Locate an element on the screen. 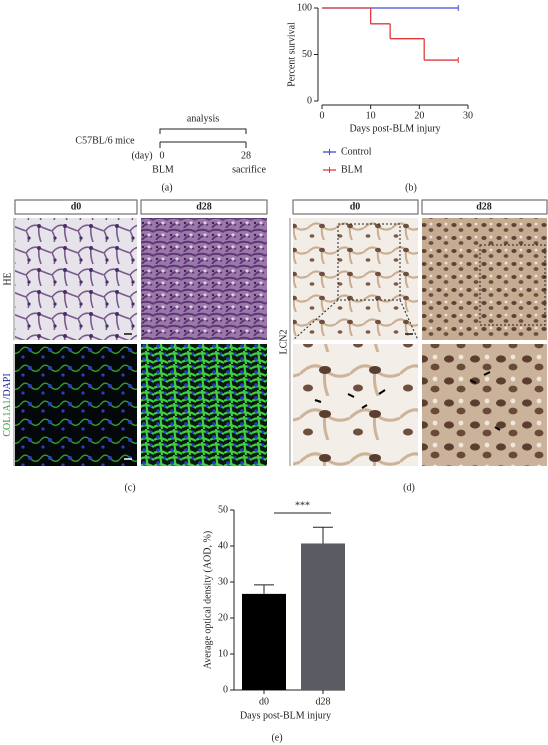 The image size is (548, 745). y-tick-label: 30 is located at coordinates (223, 581).